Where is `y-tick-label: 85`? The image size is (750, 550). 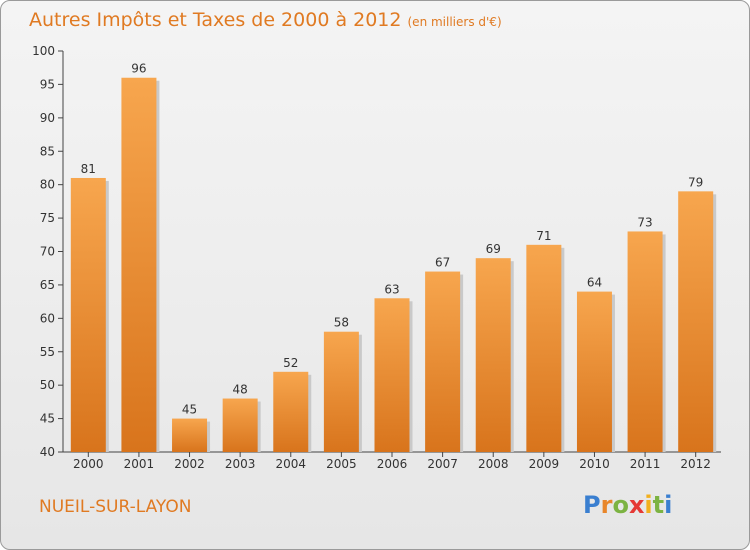
y-tick-label: 85 is located at coordinates (47, 151).